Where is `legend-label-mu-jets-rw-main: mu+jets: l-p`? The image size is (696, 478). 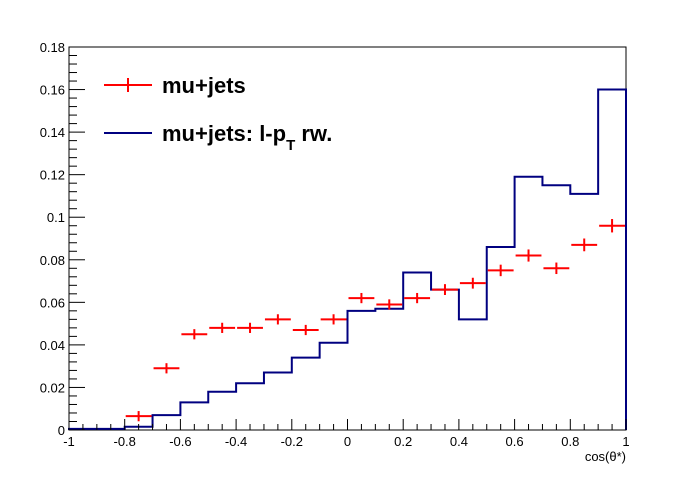
legend-label-mu-jets-rw-main: mu+jets: l-p is located at coordinates (224, 133).